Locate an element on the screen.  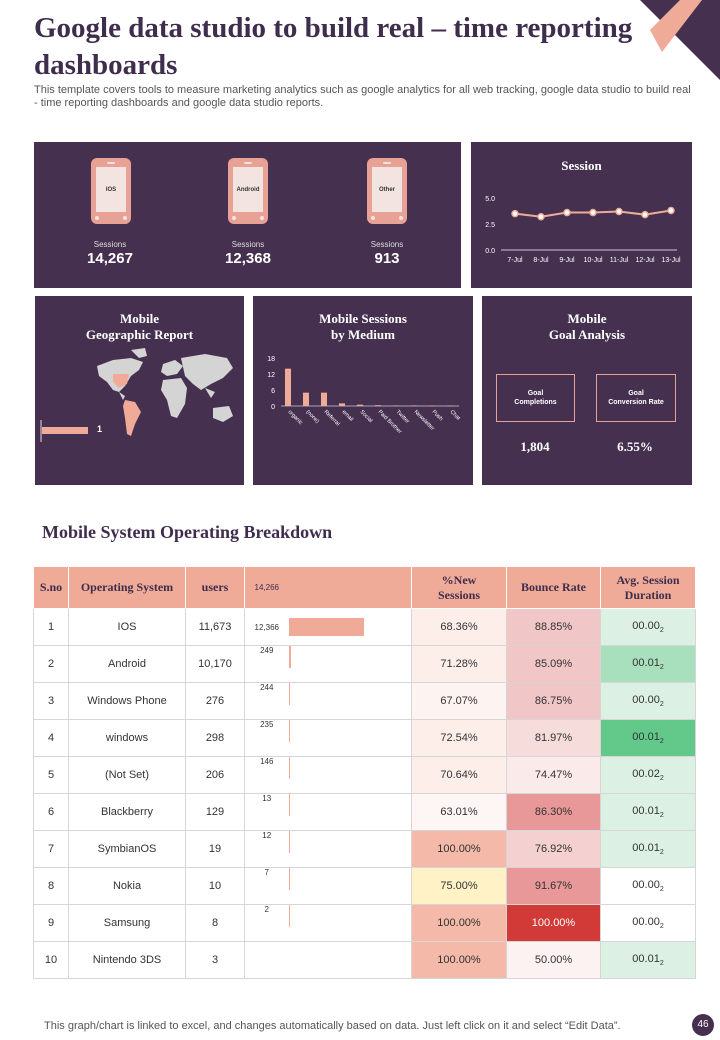
cell-bounce: 85.09% is located at coordinates (553, 664).